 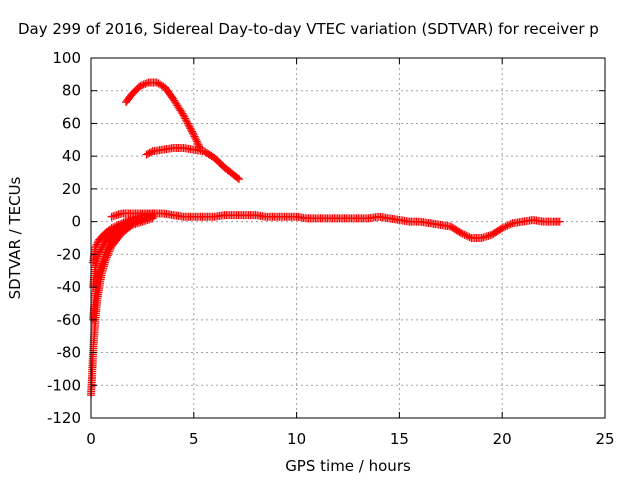 I want to click on x-tick-label: 15, so click(x=399, y=439).